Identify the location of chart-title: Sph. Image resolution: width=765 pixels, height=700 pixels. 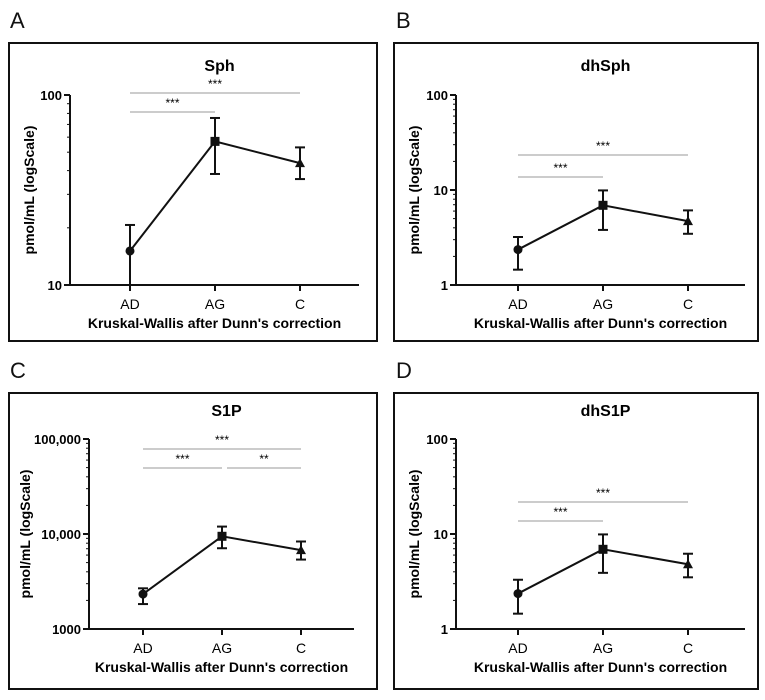
(219, 66).